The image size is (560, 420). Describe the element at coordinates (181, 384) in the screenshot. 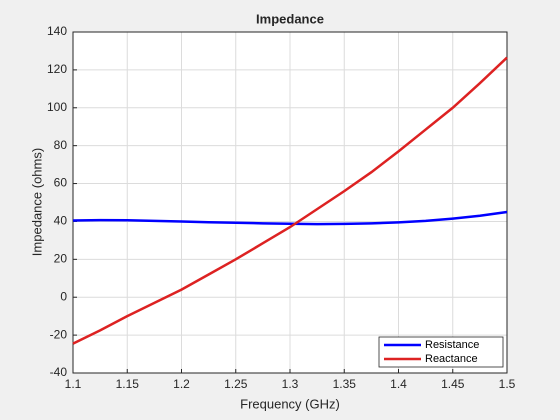

I see `x-tick-label: 1.2` at that location.